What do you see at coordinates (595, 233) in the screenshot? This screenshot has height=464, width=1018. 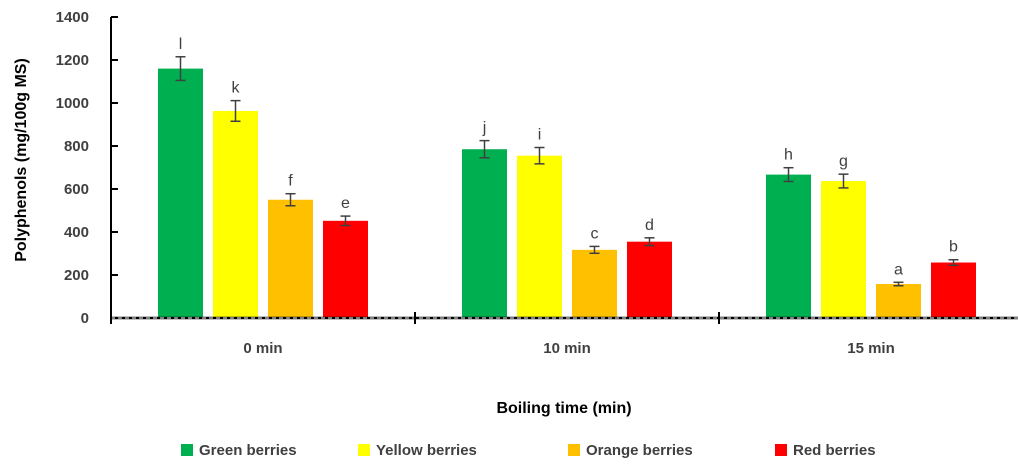 I see `significance-label: c` at bounding box center [595, 233].